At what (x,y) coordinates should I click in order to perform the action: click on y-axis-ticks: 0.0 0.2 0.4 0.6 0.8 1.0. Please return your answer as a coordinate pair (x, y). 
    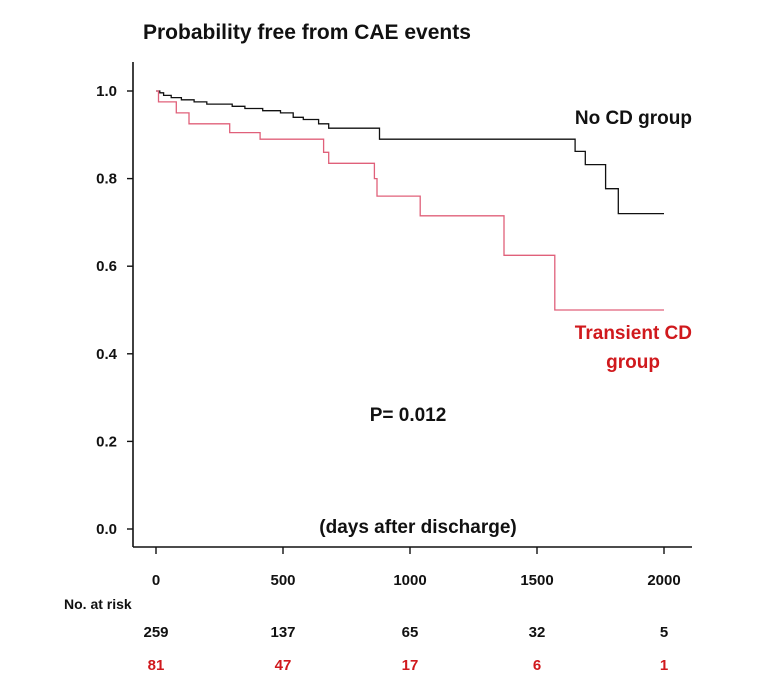
    Looking at the image, I should click on (114, 310).